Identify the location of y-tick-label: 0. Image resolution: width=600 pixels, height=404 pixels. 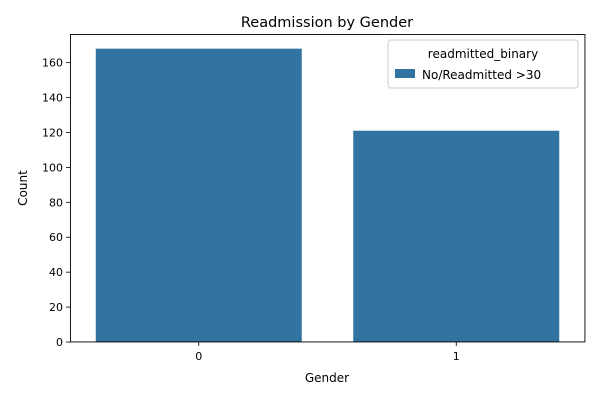
(59, 342).